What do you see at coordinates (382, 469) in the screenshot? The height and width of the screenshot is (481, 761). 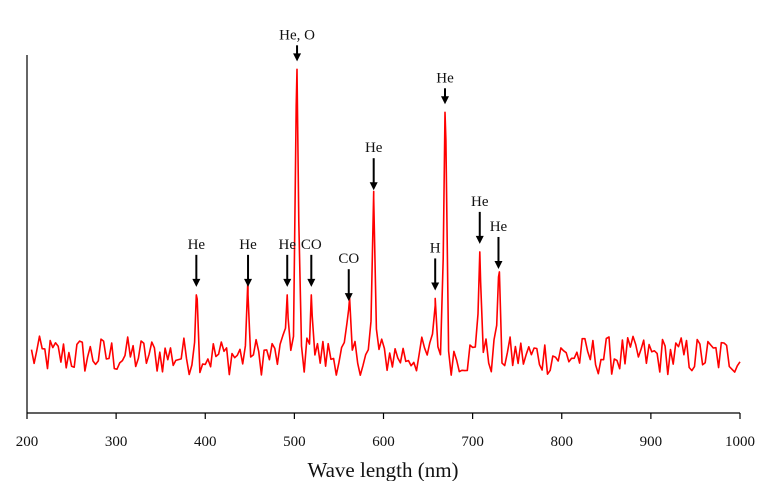 I see `x-axis-title: Wave length (nm)` at bounding box center [382, 469].